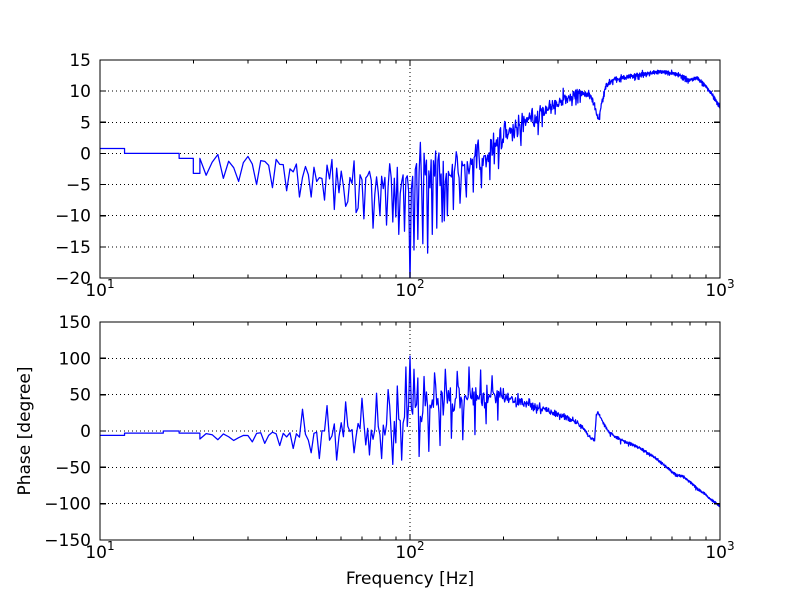 The width and height of the screenshot is (800, 600). What do you see at coordinates (73, 248) in the screenshot?
I see `y-tick-label: −15` at bounding box center [73, 248].